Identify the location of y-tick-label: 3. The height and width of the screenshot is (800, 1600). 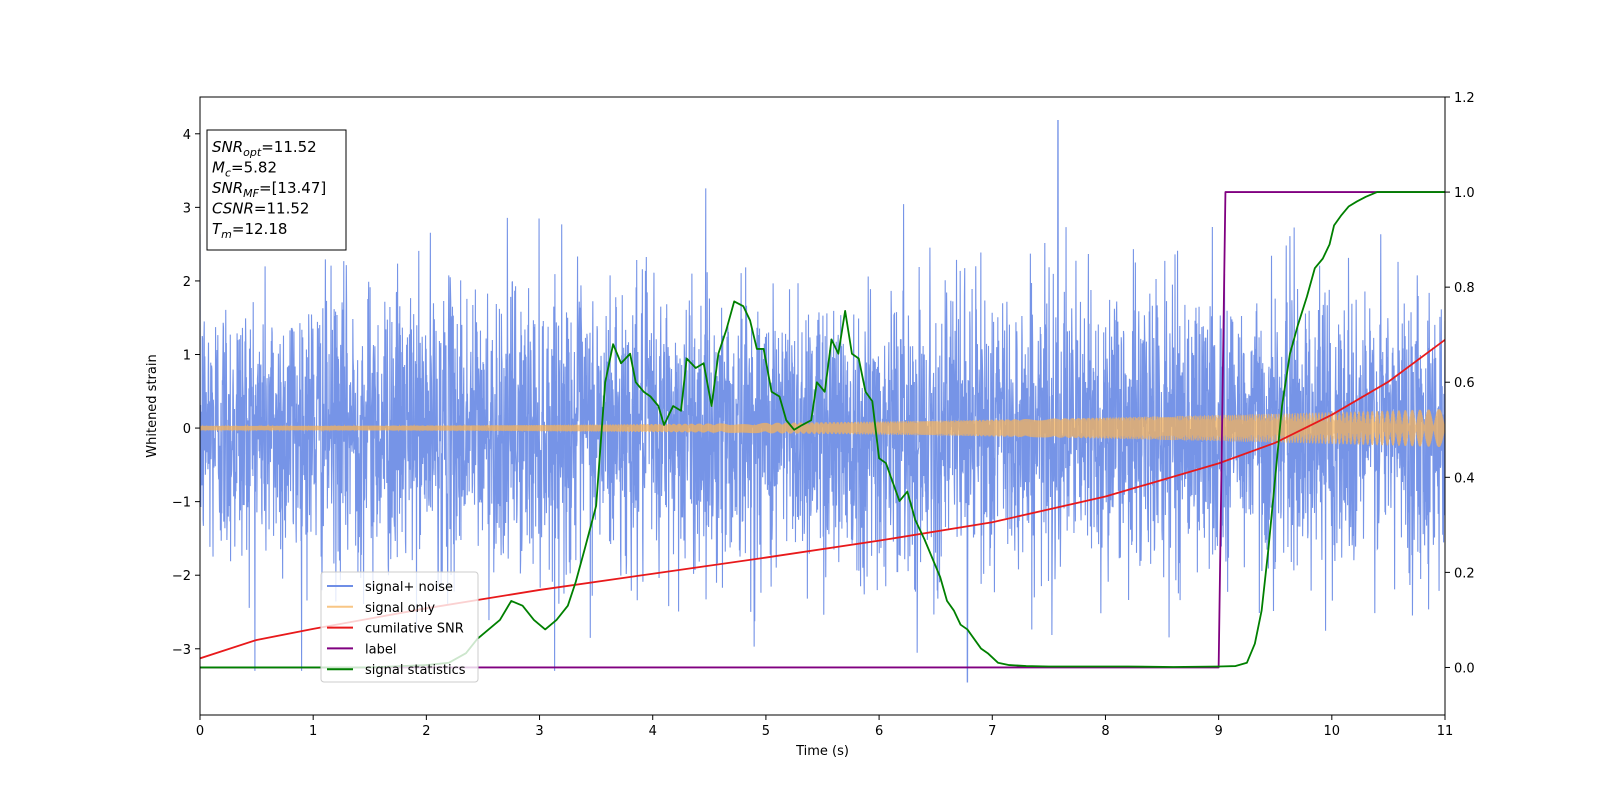
(187, 208).